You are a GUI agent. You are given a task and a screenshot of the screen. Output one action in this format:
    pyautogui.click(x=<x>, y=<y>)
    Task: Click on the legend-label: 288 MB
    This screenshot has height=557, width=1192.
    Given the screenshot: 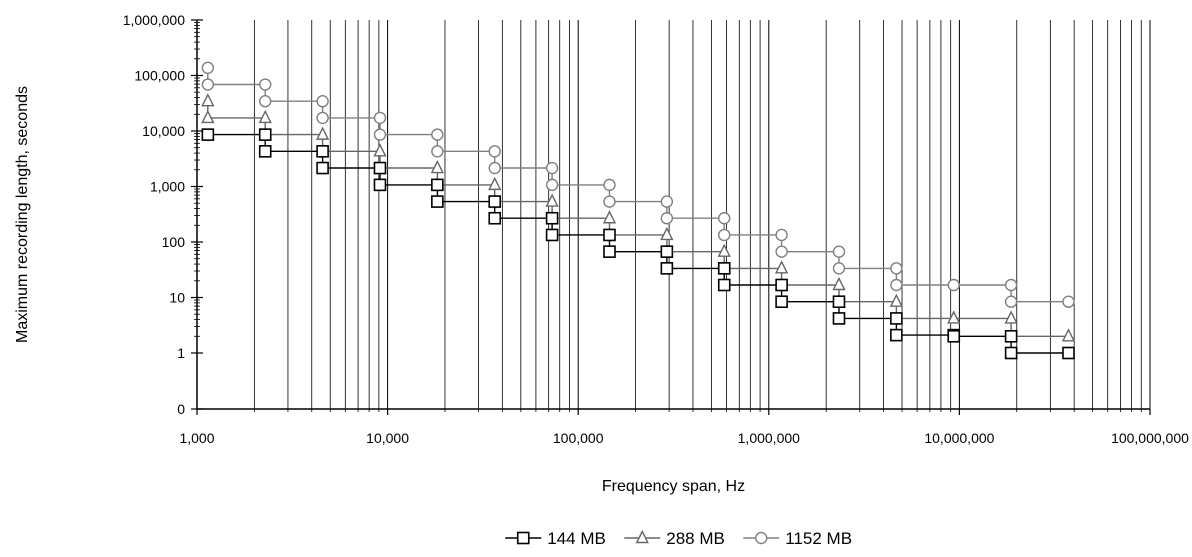 What is the action you would take?
    pyautogui.click(x=695, y=538)
    